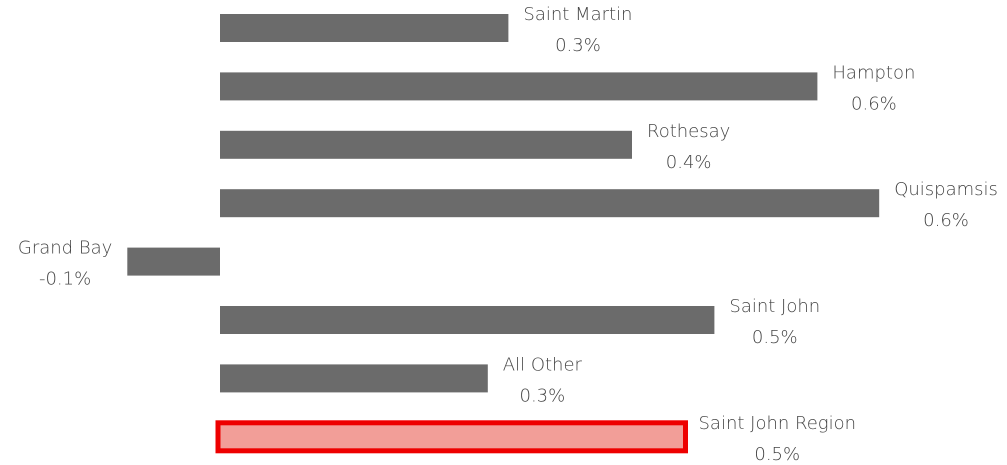 The height and width of the screenshot is (465, 1007). Describe the element at coordinates (65, 248) in the screenshot. I see `bar-label: Grand Bay` at that location.